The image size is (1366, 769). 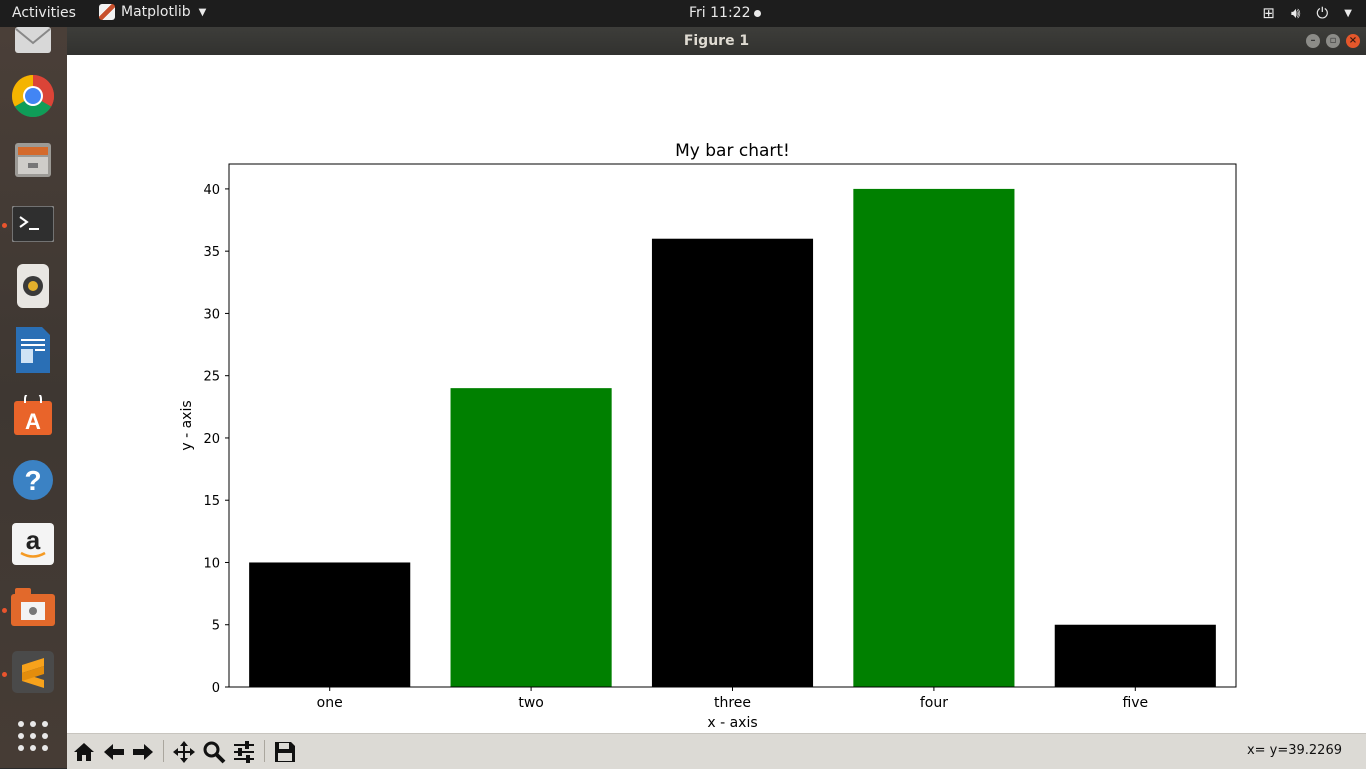 What do you see at coordinates (1353, 41) in the screenshot?
I see `close-button: ×` at bounding box center [1353, 41].